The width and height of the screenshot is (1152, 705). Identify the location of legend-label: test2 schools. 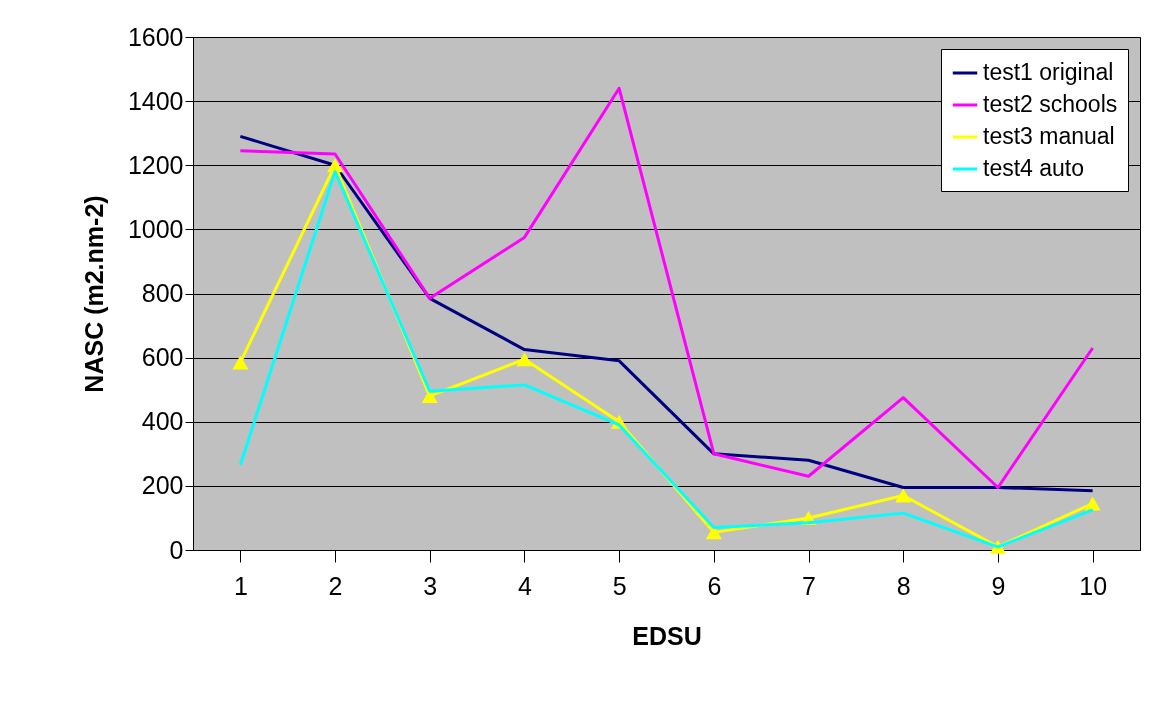
(1050, 104).